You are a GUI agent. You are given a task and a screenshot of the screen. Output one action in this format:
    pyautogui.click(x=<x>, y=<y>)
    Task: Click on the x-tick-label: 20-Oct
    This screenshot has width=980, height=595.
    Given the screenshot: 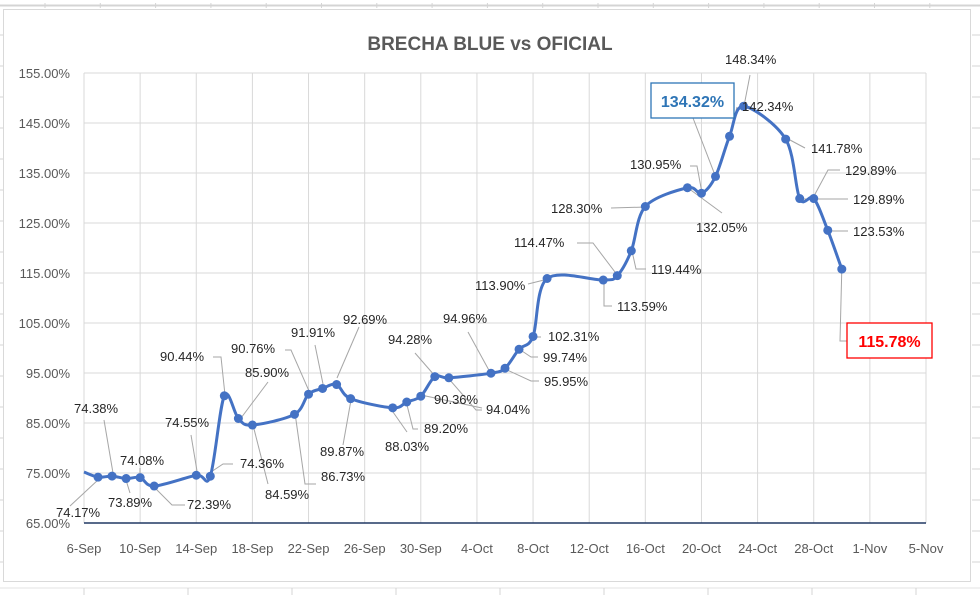 What is the action you would take?
    pyautogui.click(x=701, y=548)
    